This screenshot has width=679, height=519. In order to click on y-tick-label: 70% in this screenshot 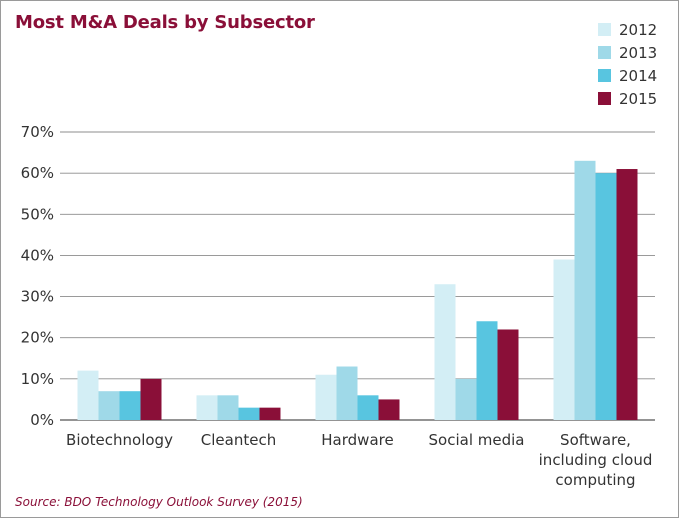, I will do `click(37, 132)`.